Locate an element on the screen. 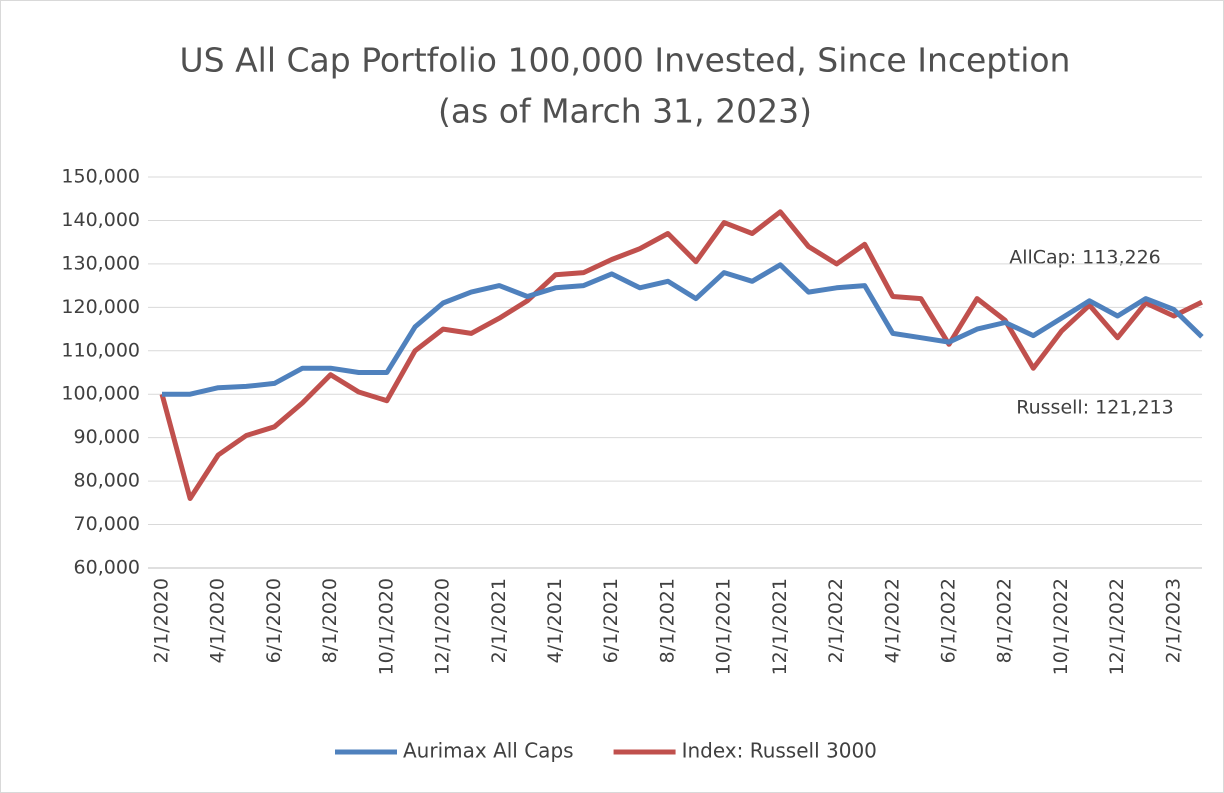 The image size is (1224, 793). y-tick-label: 100,000 is located at coordinates (100, 394).